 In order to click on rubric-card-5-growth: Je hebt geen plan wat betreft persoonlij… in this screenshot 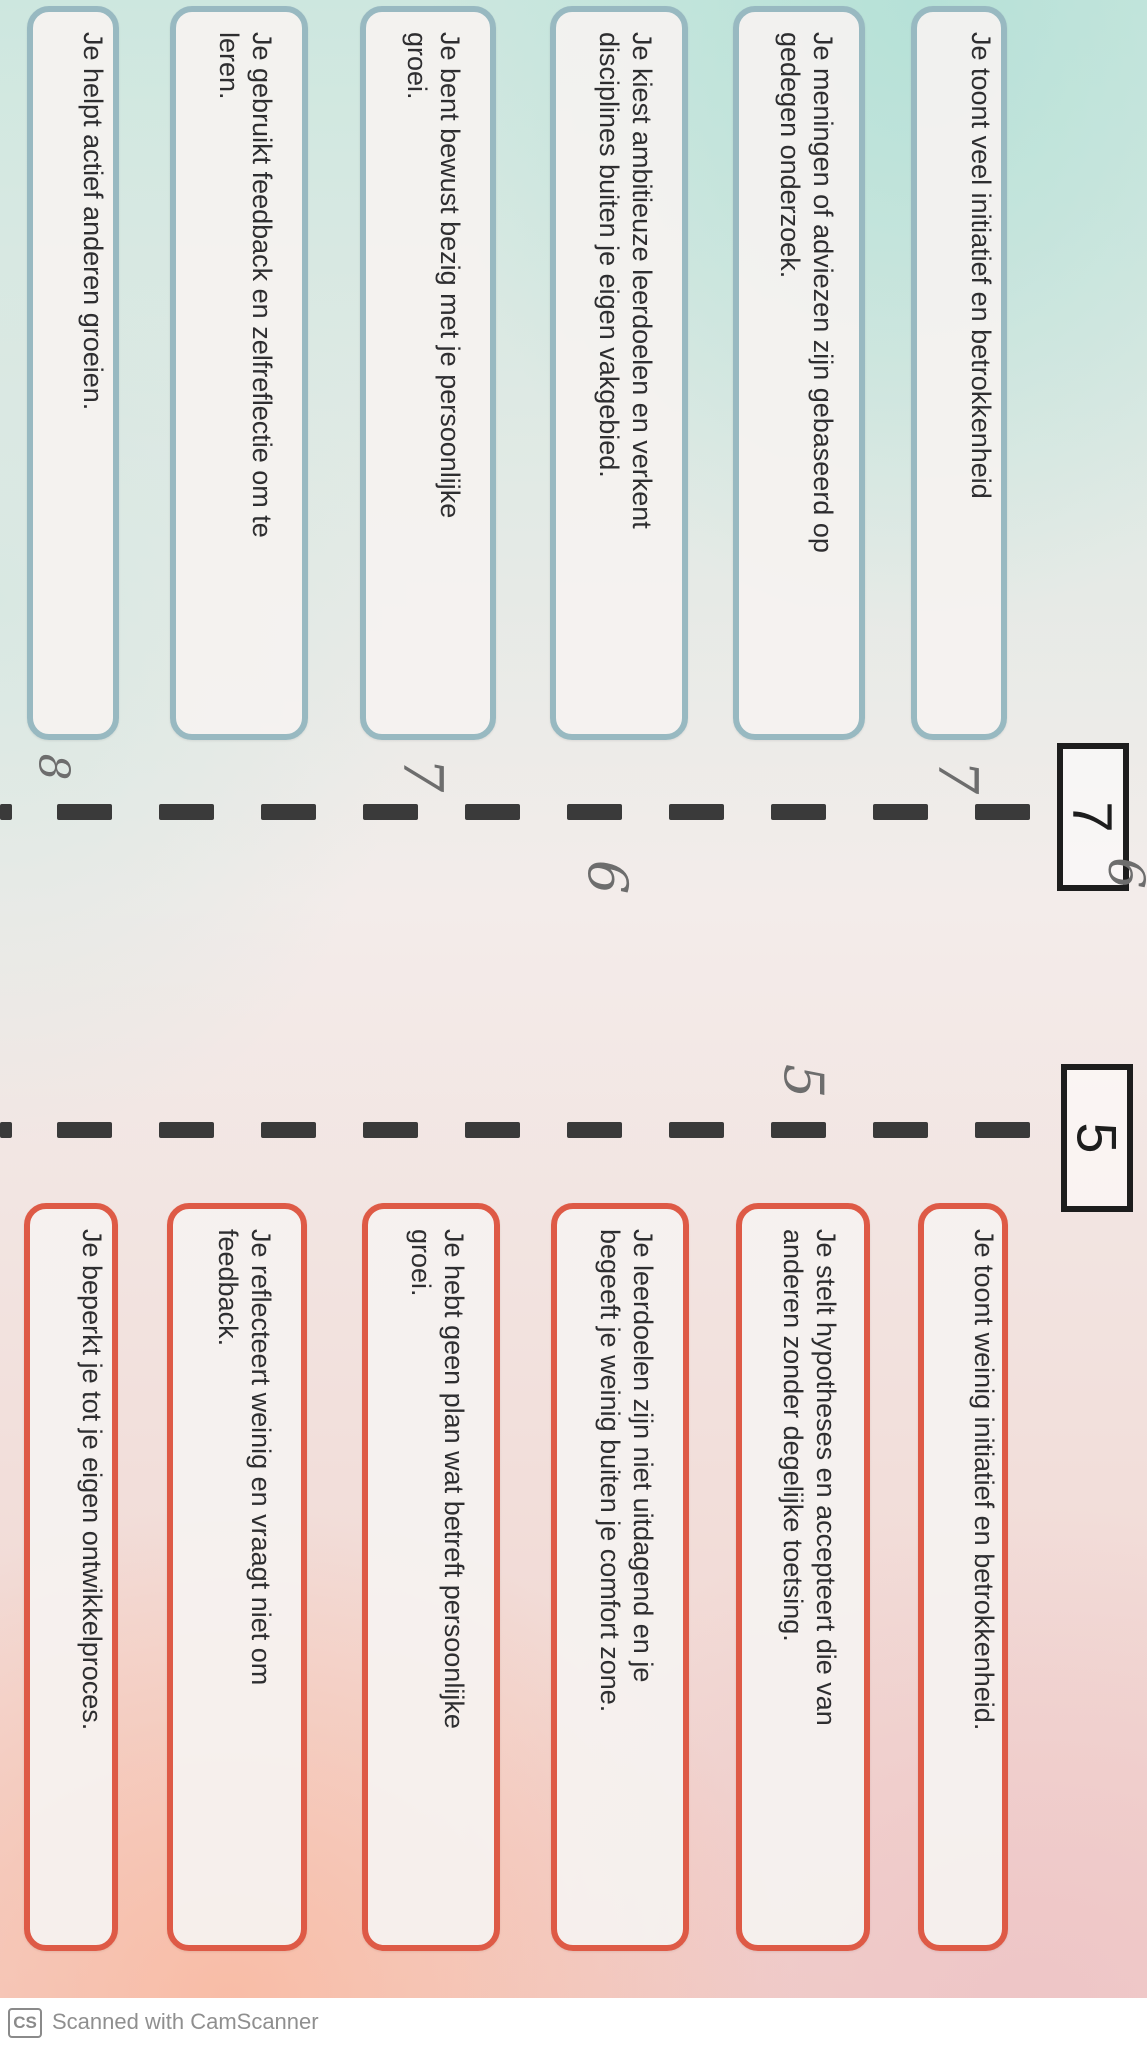, I will do `click(431, 1577)`.